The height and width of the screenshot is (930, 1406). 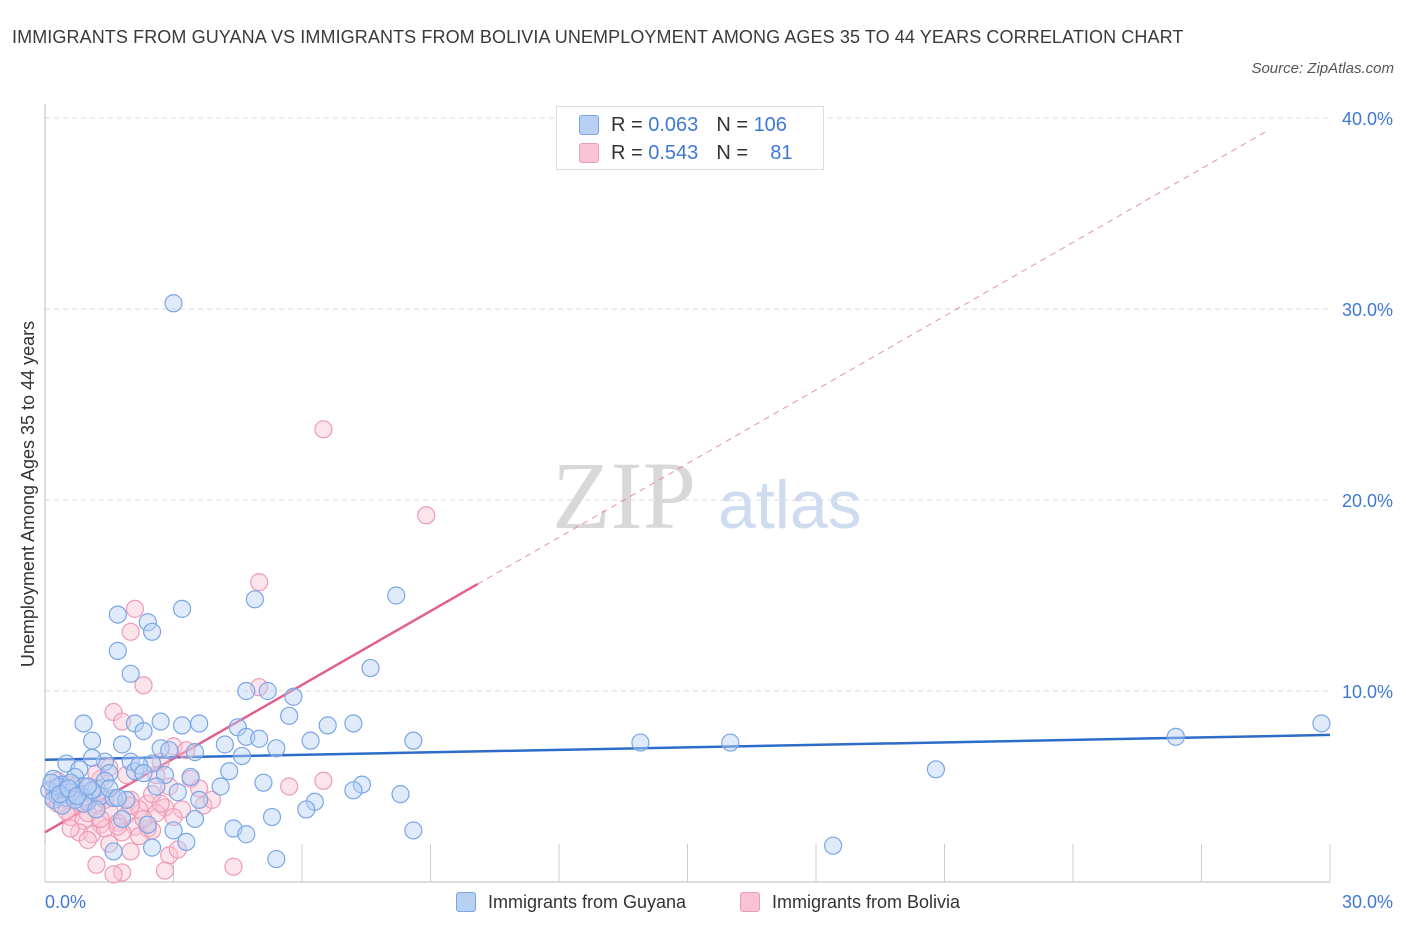 What do you see at coordinates (1367, 119) in the screenshot?
I see `y-tick-label: 40.0%` at bounding box center [1367, 119].